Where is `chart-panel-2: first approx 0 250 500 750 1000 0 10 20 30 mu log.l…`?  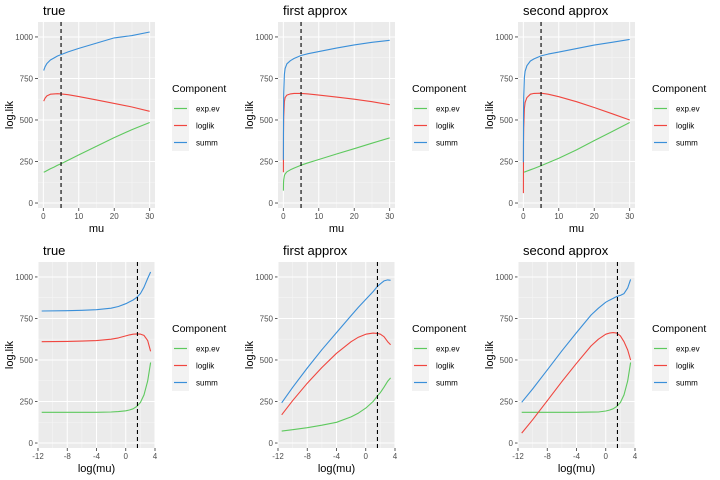 chart-panel-2: first approx 0 250 500 750 1000 0 10 20 30 mu log.l… is located at coordinates (355, 119).